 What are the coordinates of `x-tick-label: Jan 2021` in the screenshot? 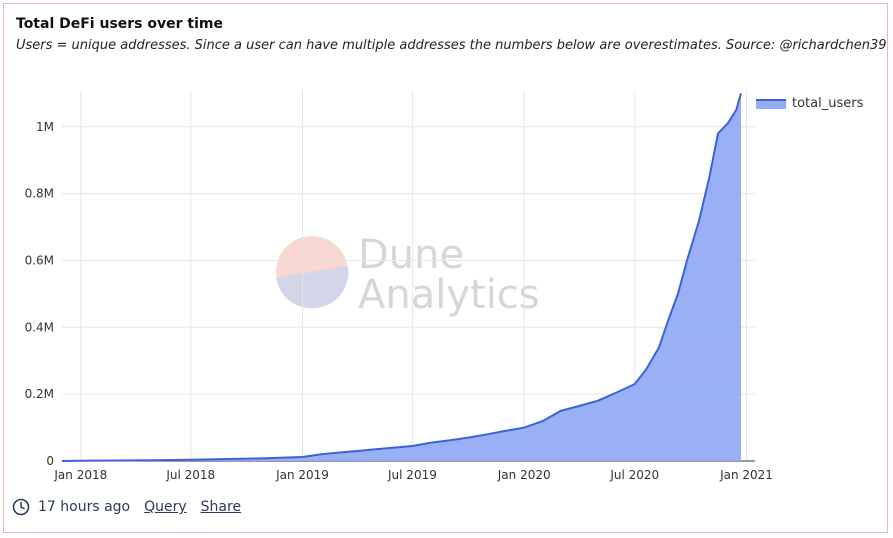 It's located at (746, 475).